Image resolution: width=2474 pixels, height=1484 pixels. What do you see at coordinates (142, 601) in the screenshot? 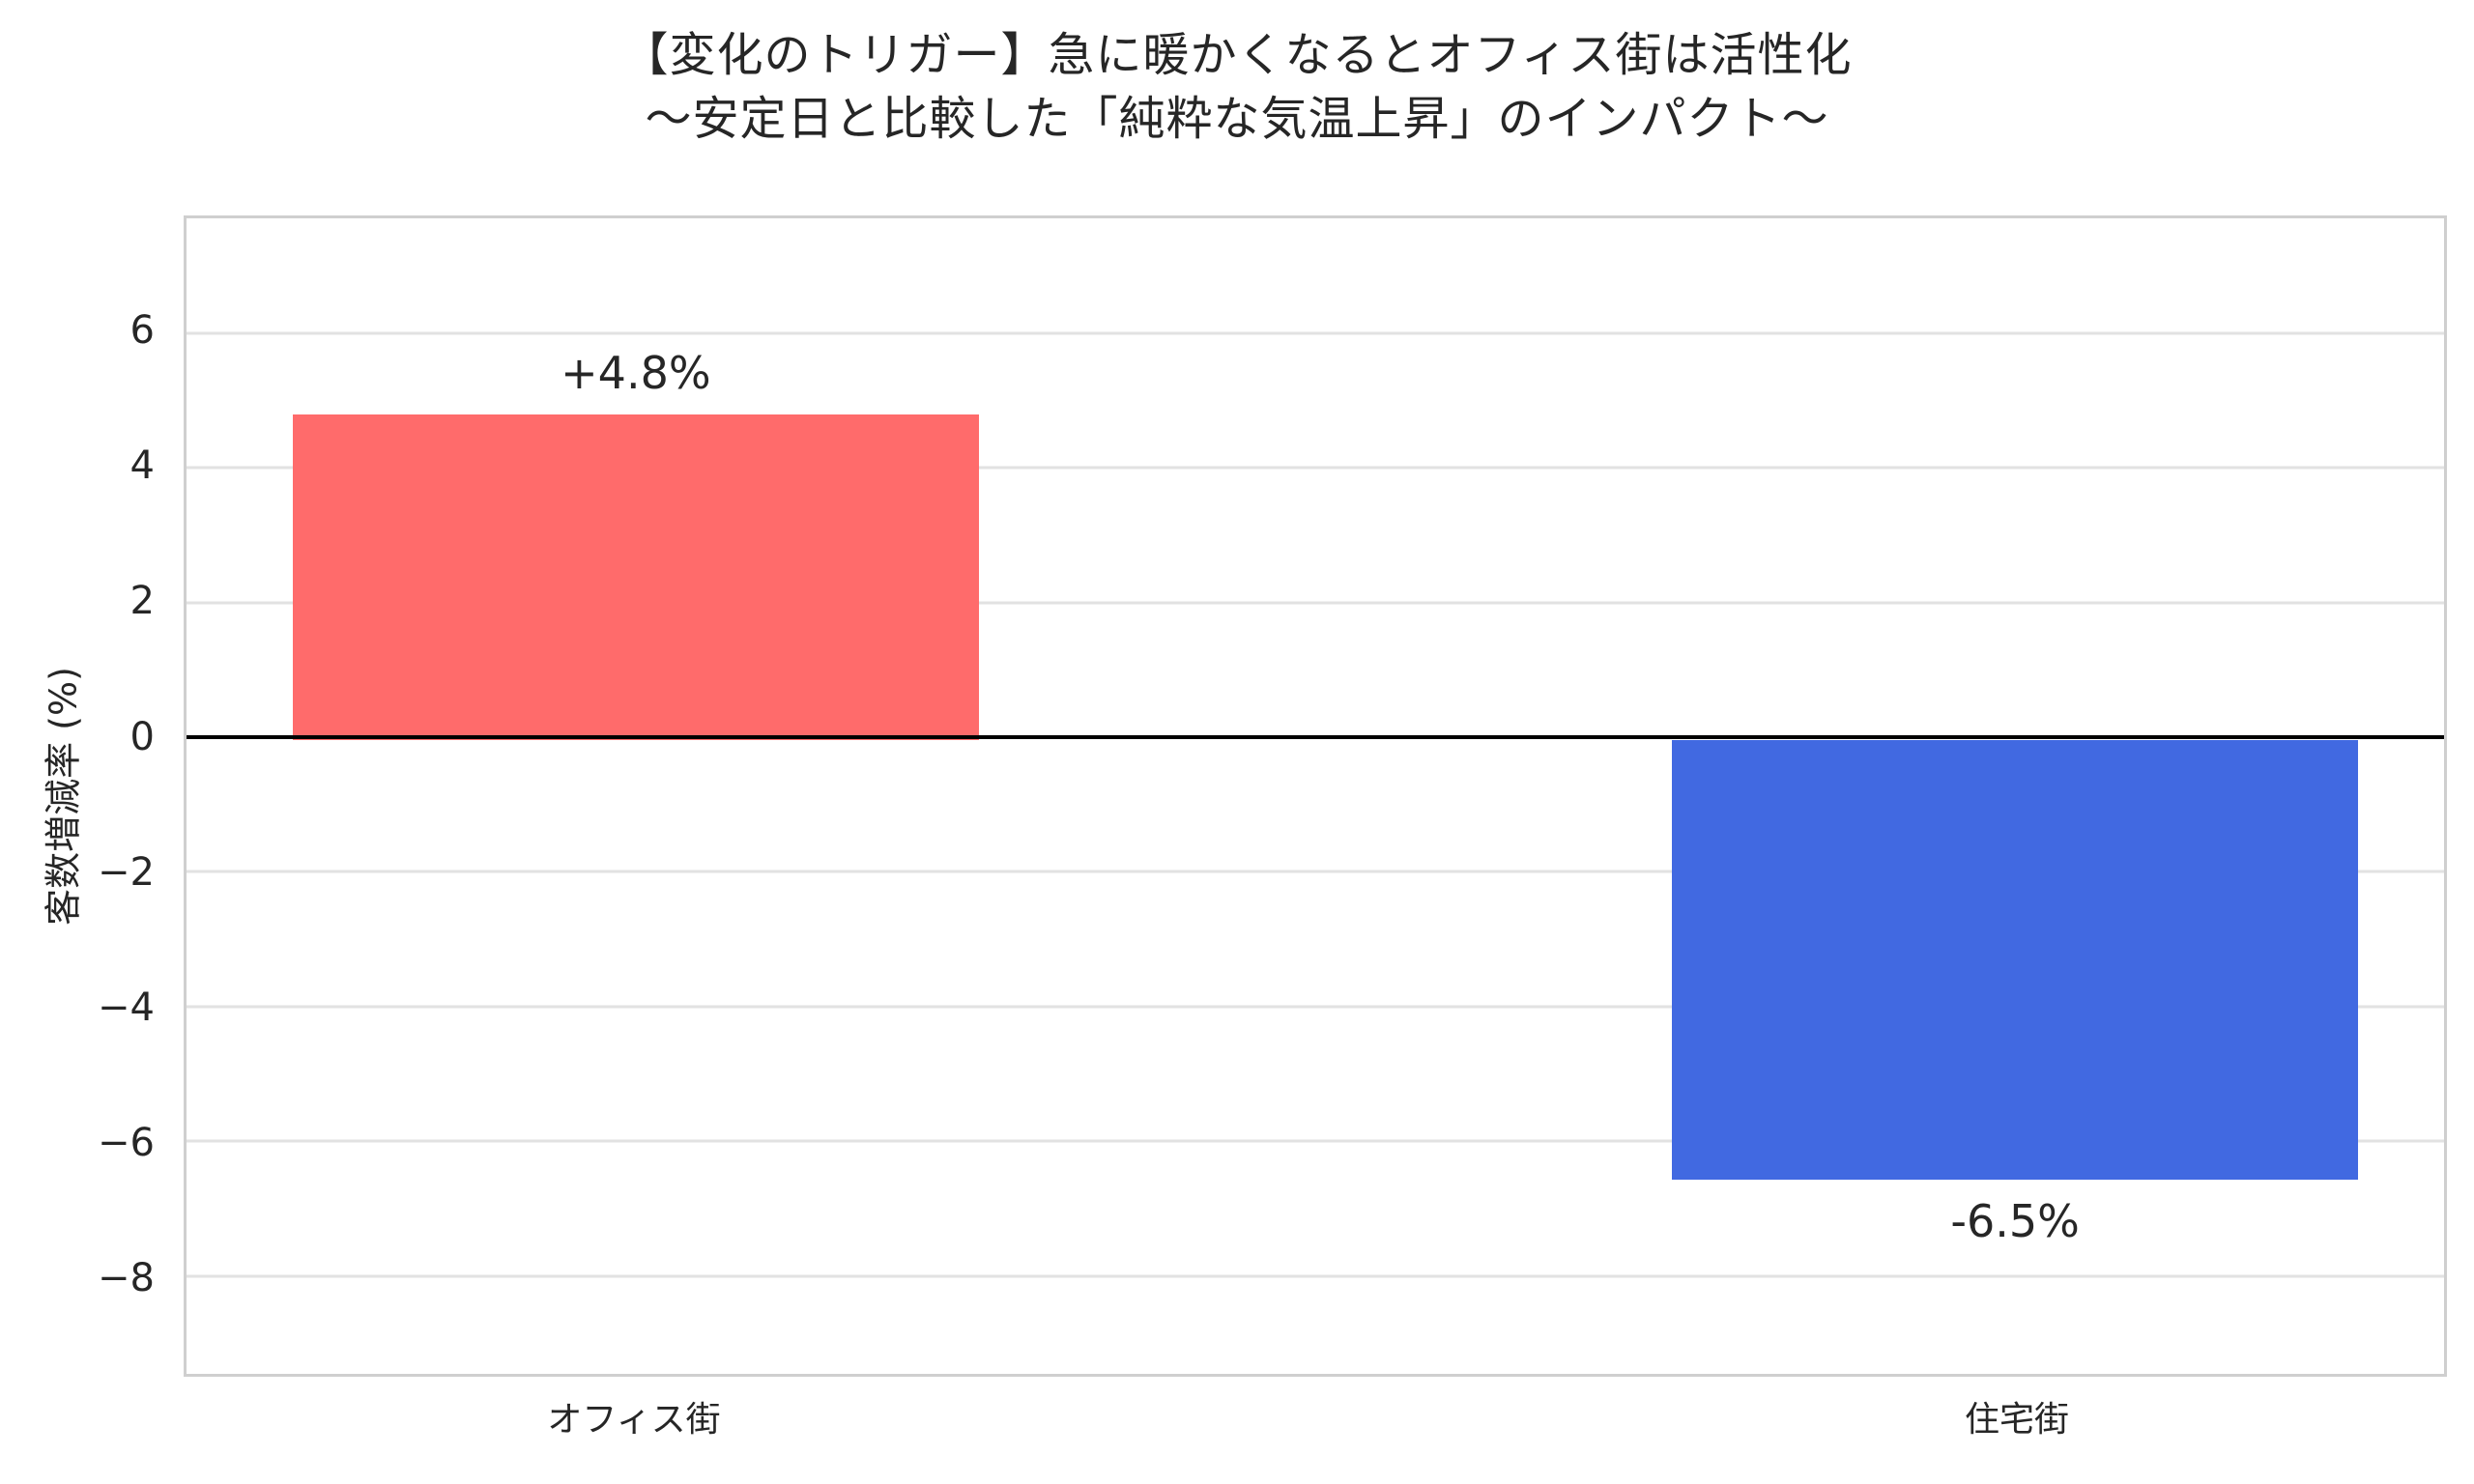
I see `y-tick-label-2: 2` at bounding box center [142, 601].